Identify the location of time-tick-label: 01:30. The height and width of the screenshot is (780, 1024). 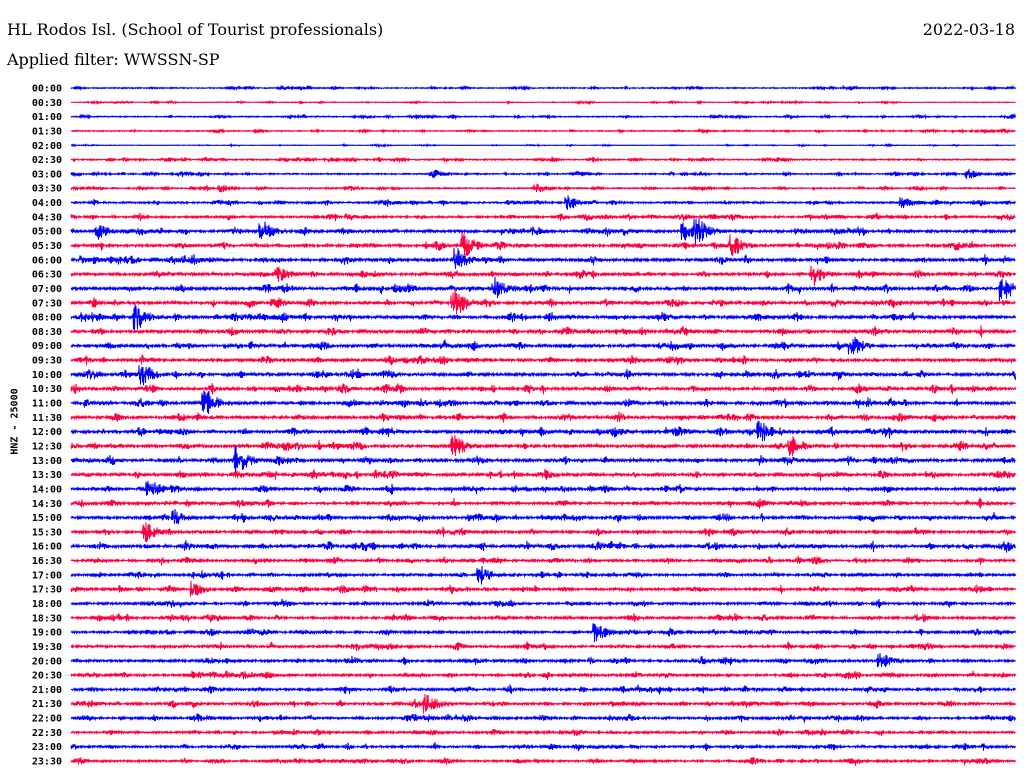
(47, 131).